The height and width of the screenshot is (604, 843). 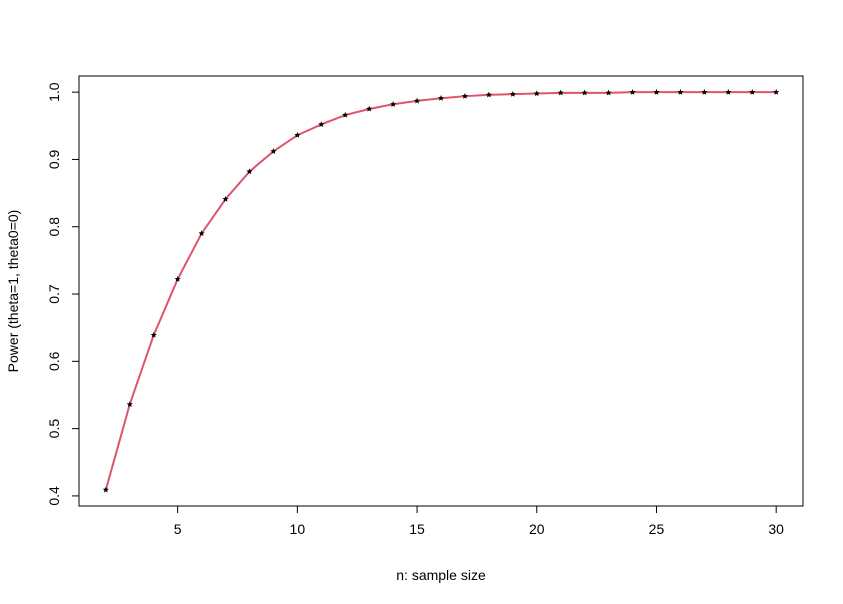 I want to click on x-axis-title: n: sample size, so click(x=441, y=575).